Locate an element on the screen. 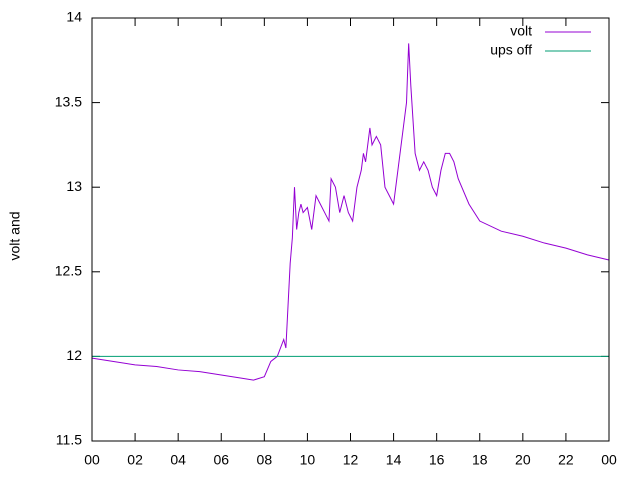 The width and height of the screenshot is (640, 480). y-tick-label: 12.5 is located at coordinates (68, 271).